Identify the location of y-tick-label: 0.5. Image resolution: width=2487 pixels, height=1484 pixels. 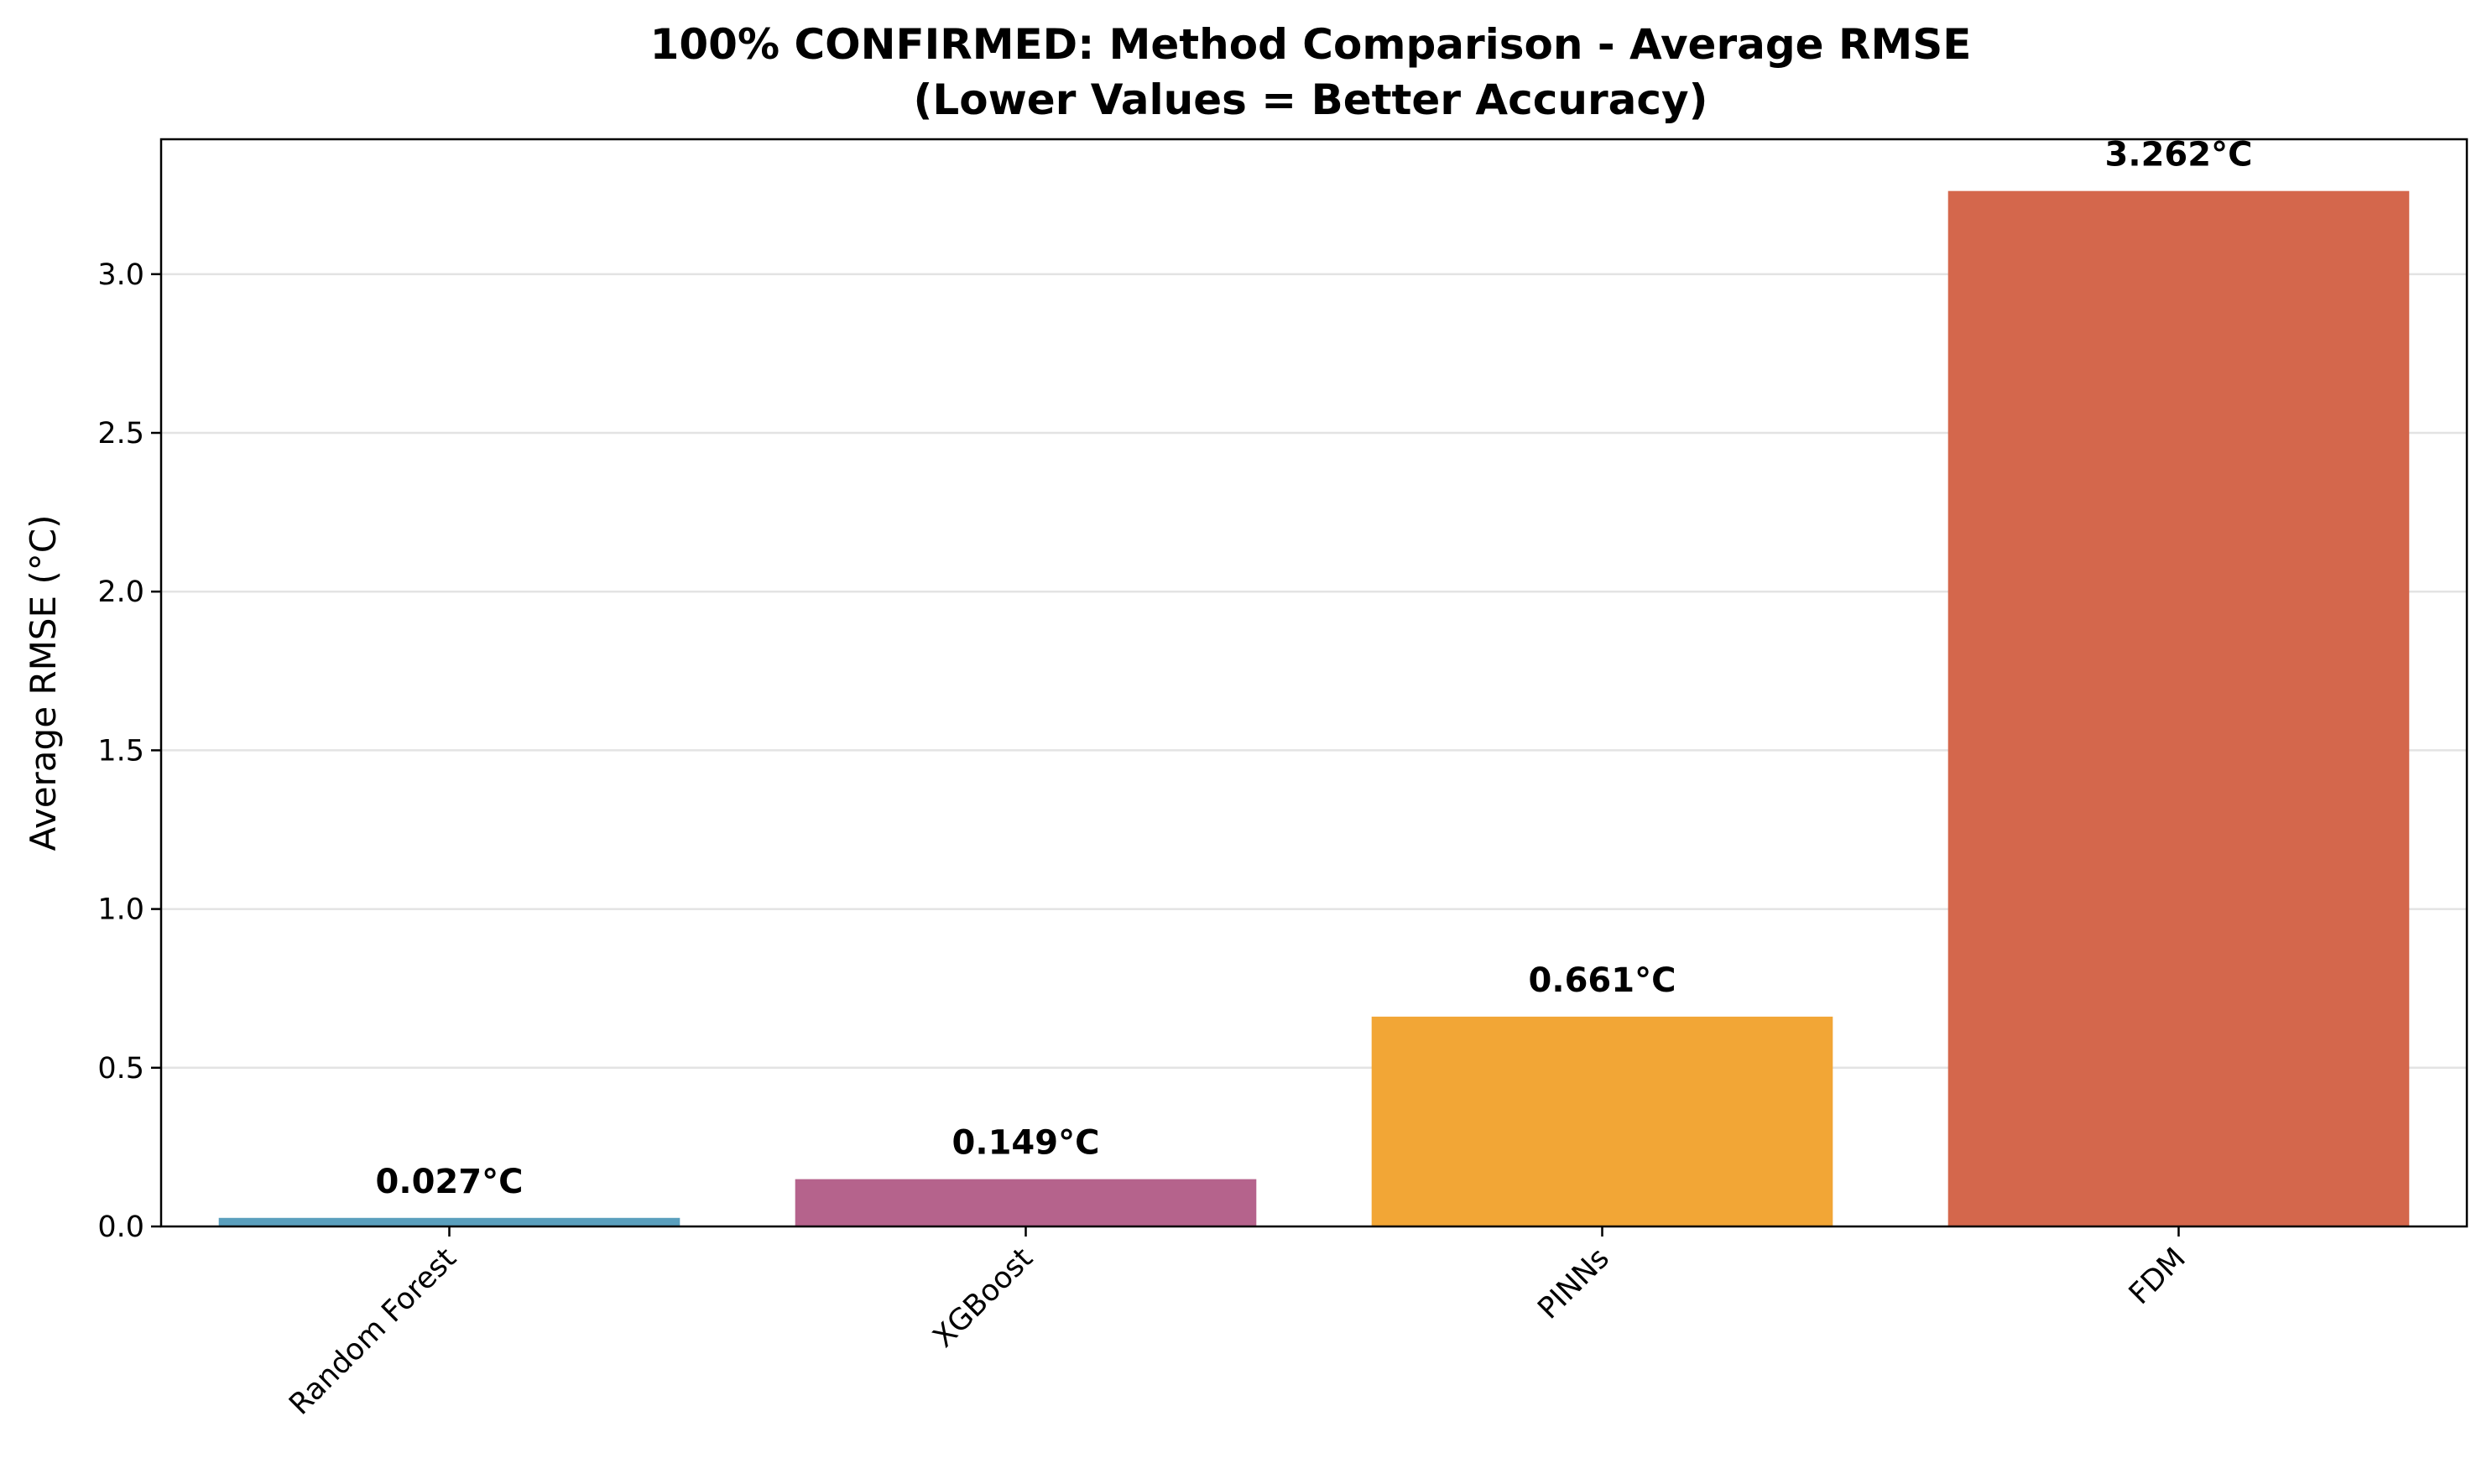
(120, 1069).